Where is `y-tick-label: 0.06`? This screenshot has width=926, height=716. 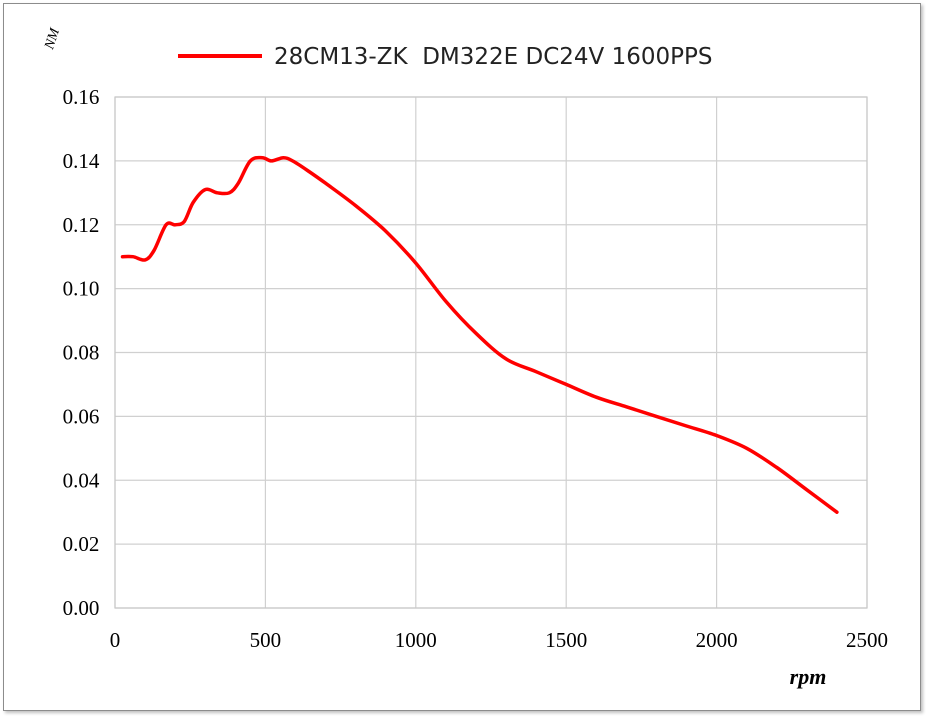 y-tick-label: 0.06 is located at coordinates (81, 416).